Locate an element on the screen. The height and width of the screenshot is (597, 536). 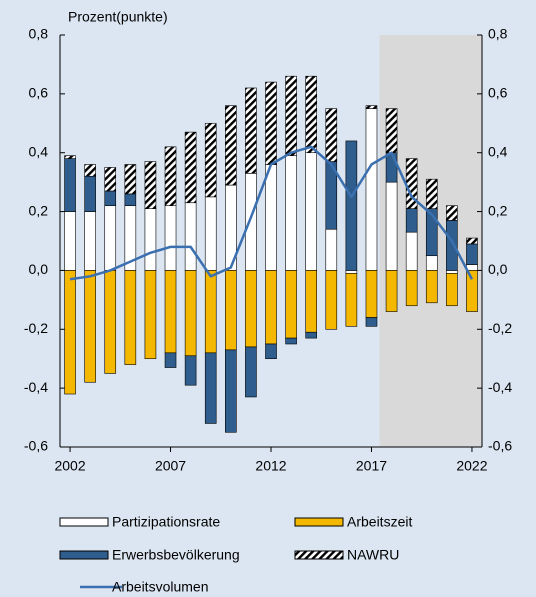
y-axis-label: Prozent(punkte) is located at coordinates (118, 17).